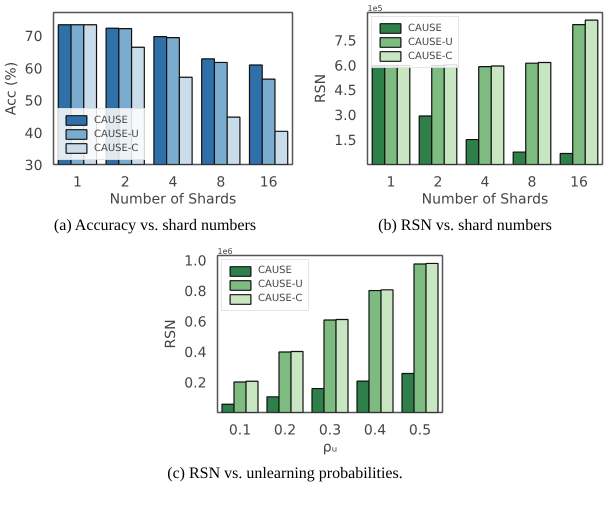  Describe the element at coordinates (195, 352) in the screenshot. I see `y-tick-label: 0.4` at that location.